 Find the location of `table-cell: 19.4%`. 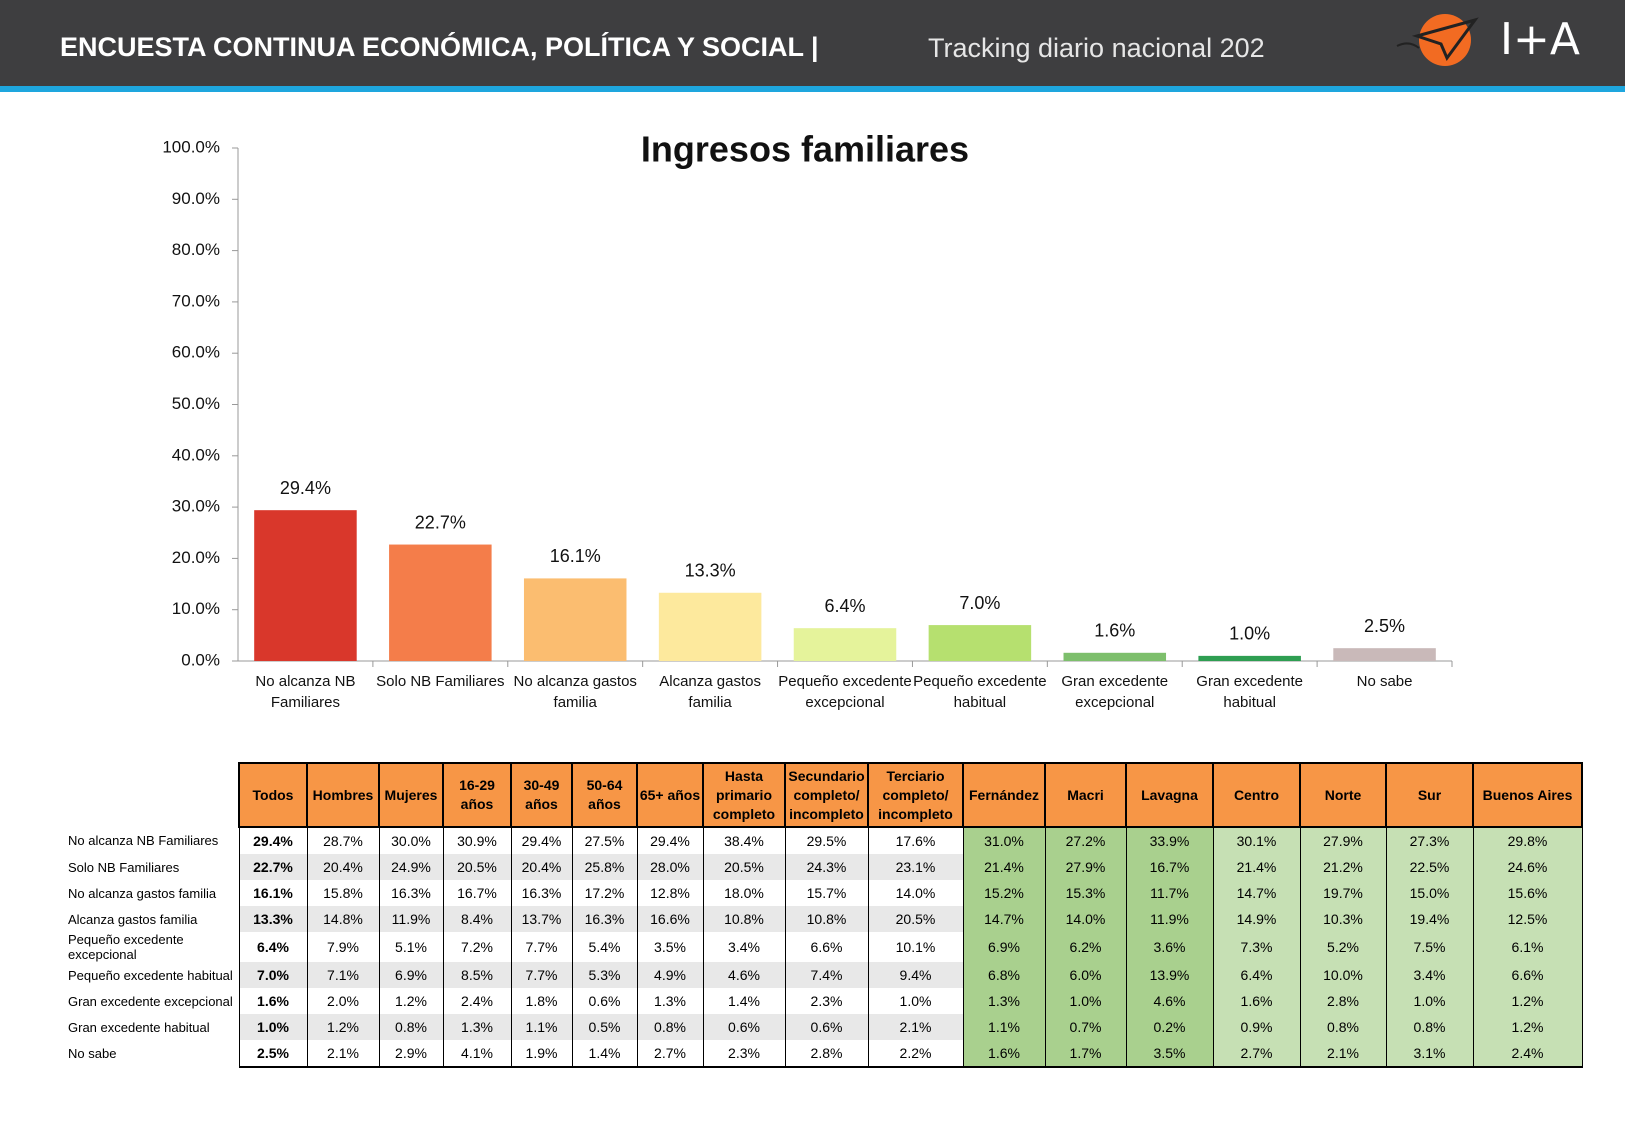

table-cell: 19.4% is located at coordinates (1429, 919).